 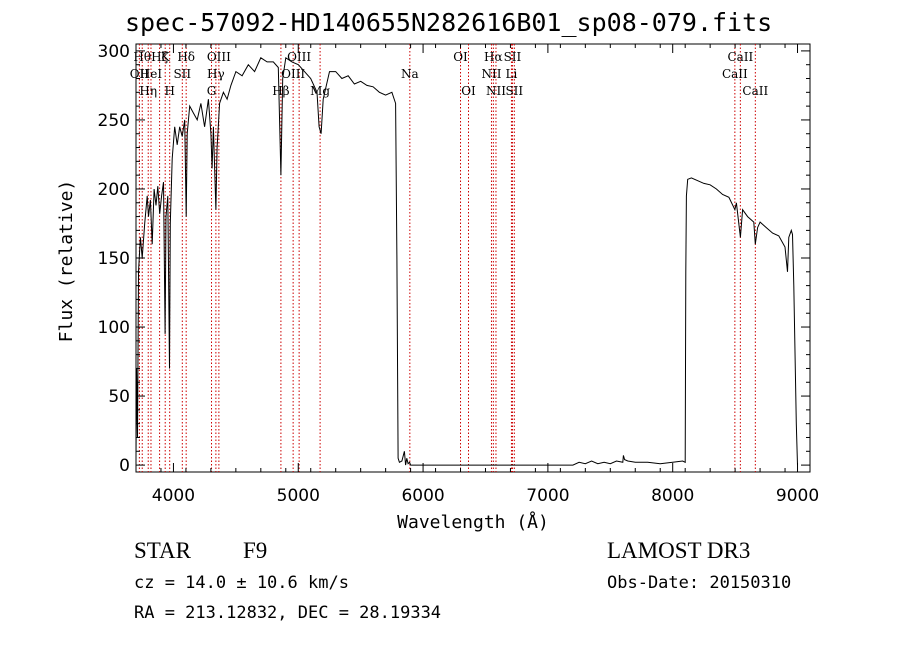 I want to click on y-tick-label: 100, so click(x=114, y=328).